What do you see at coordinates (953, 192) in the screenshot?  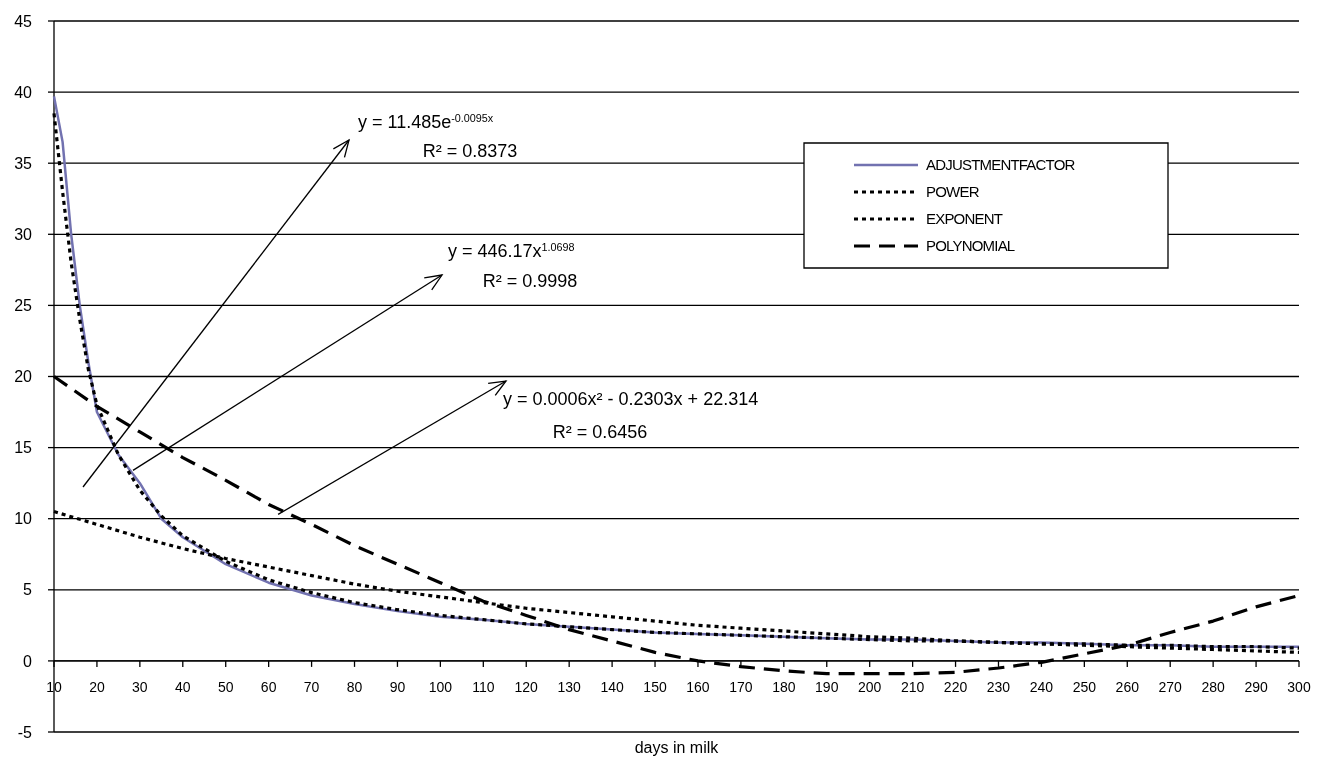 I see `legend-label: POWER` at bounding box center [953, 192].